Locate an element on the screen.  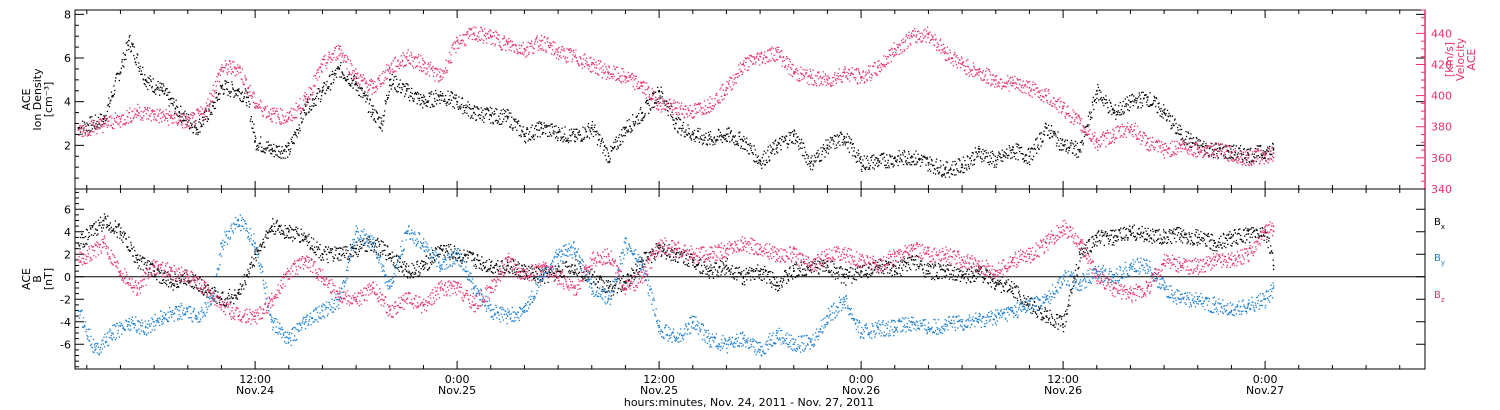
y-axis-title-line: ACE is located at coordinates (26, 279).